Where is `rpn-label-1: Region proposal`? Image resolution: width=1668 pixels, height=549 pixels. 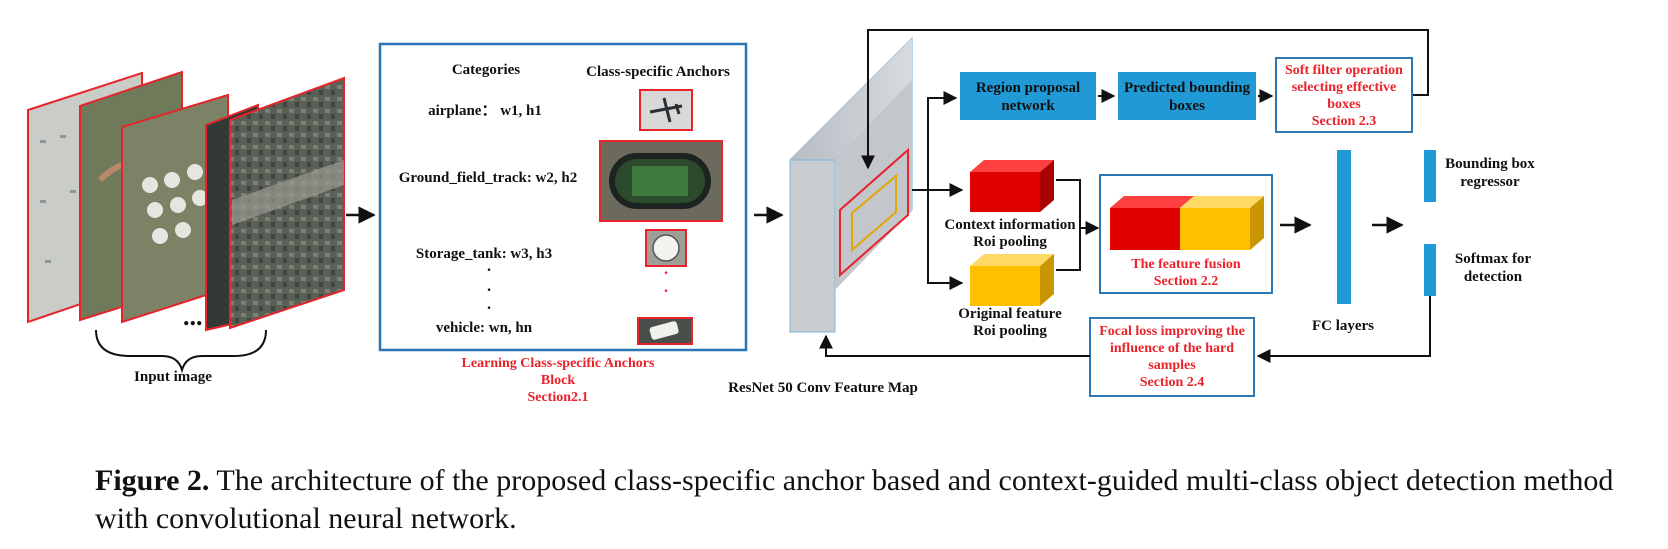 rpn-label-1: Region proposal is located at coordinates (1028, 88).